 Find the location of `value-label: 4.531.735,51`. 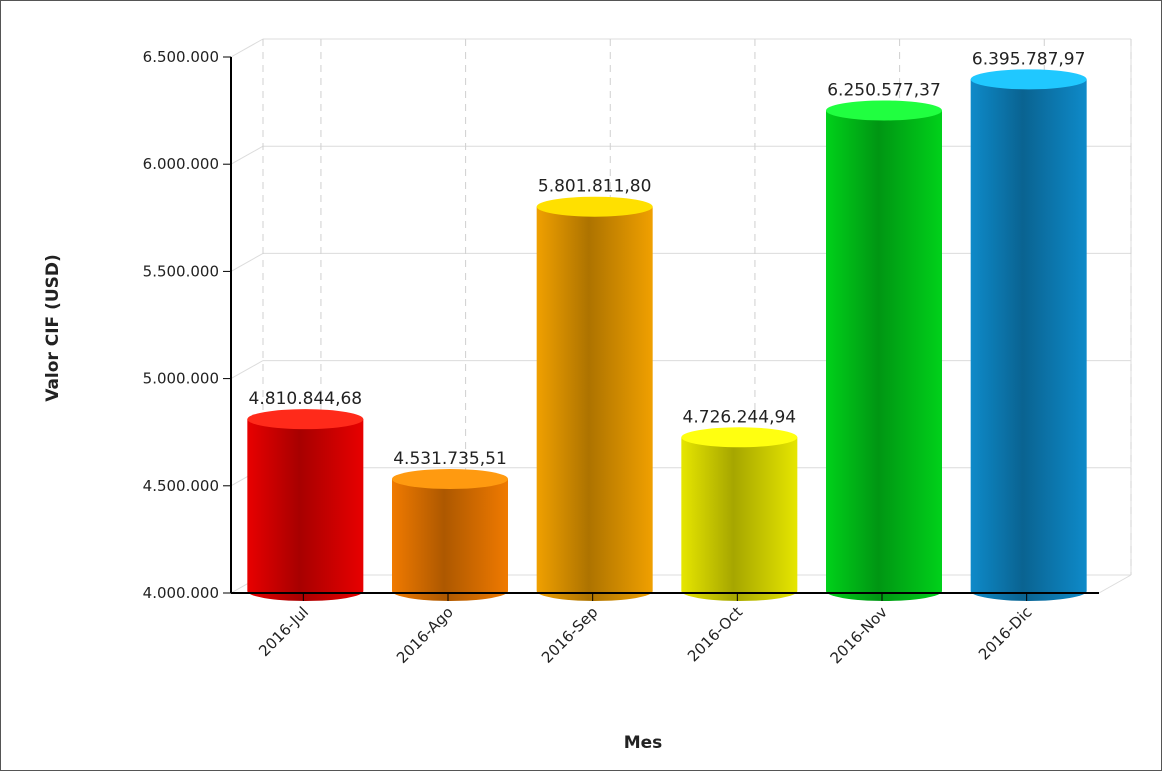

value-label: 4.531.735,51 is located at coordinates (450, 459).